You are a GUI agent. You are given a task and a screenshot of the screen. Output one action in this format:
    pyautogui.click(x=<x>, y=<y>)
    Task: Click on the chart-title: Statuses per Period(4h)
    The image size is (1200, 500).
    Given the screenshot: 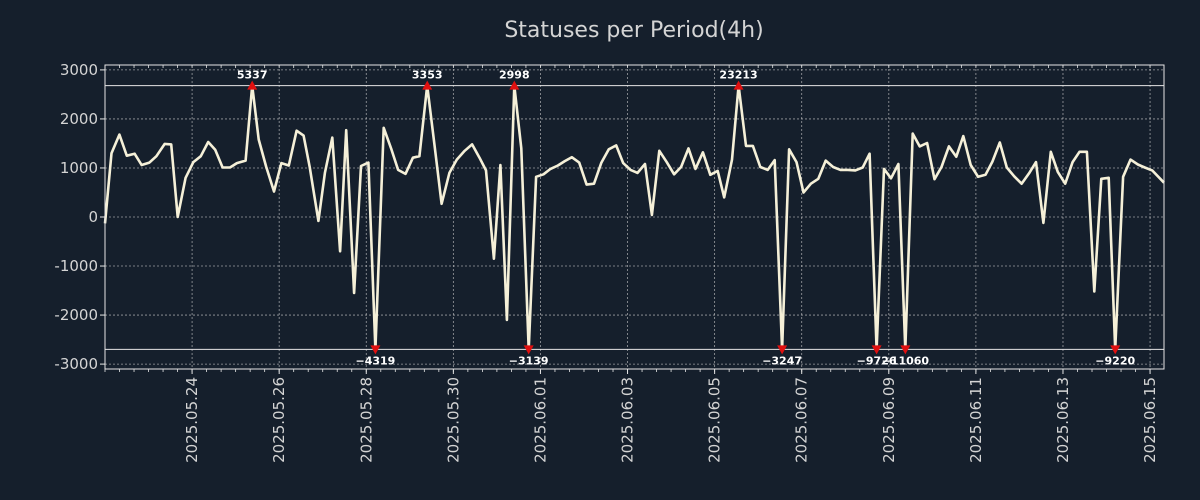 What is the action you would take?
    pyautogui.click(x=633, y=30)
    